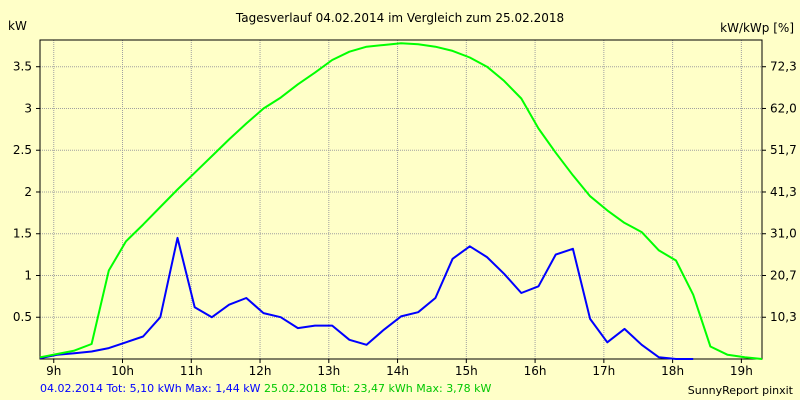  Describe the element at coordinates (28, 108) in the screenshot. I see `y-tick-label-left: 3` at that location.